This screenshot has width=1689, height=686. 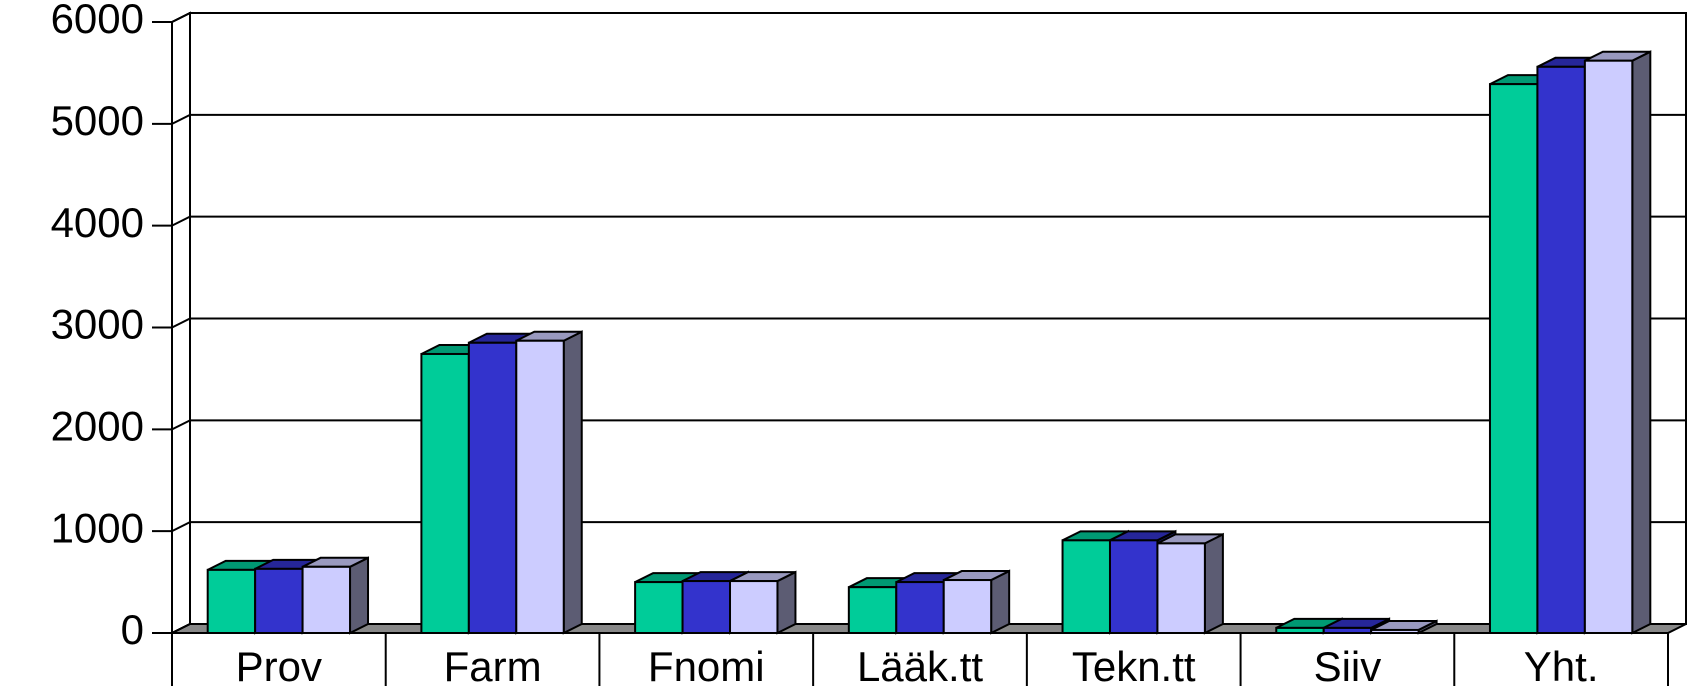 I want to click on x-tick-label: Siiv, so click(x=1348, y=664).